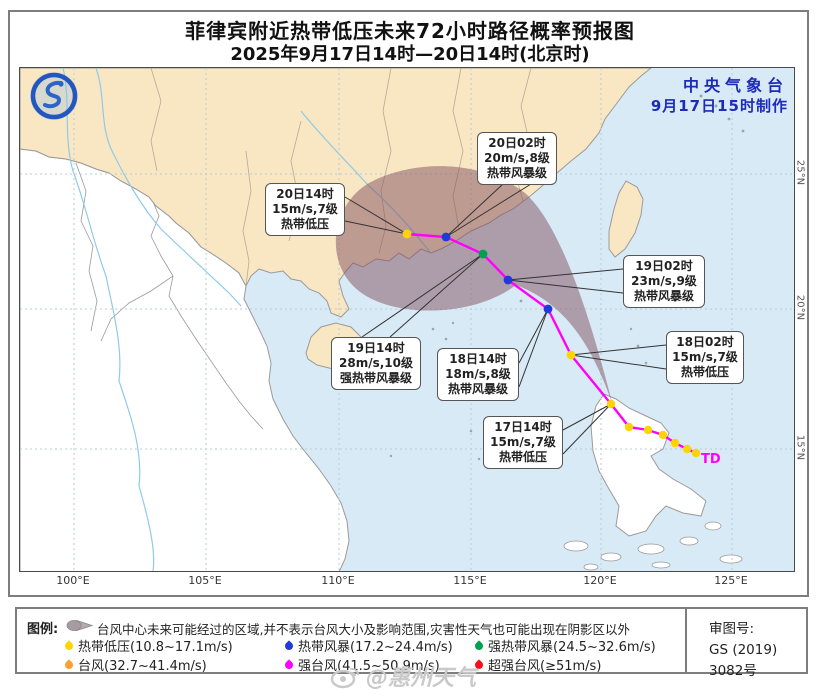 This screenshot has width=820, height=700. Describe the element at coordinates (375, 647) in the screenshot. I see `legend-item-label: 热带风暴(17.2~24.4m/s)` at that location.